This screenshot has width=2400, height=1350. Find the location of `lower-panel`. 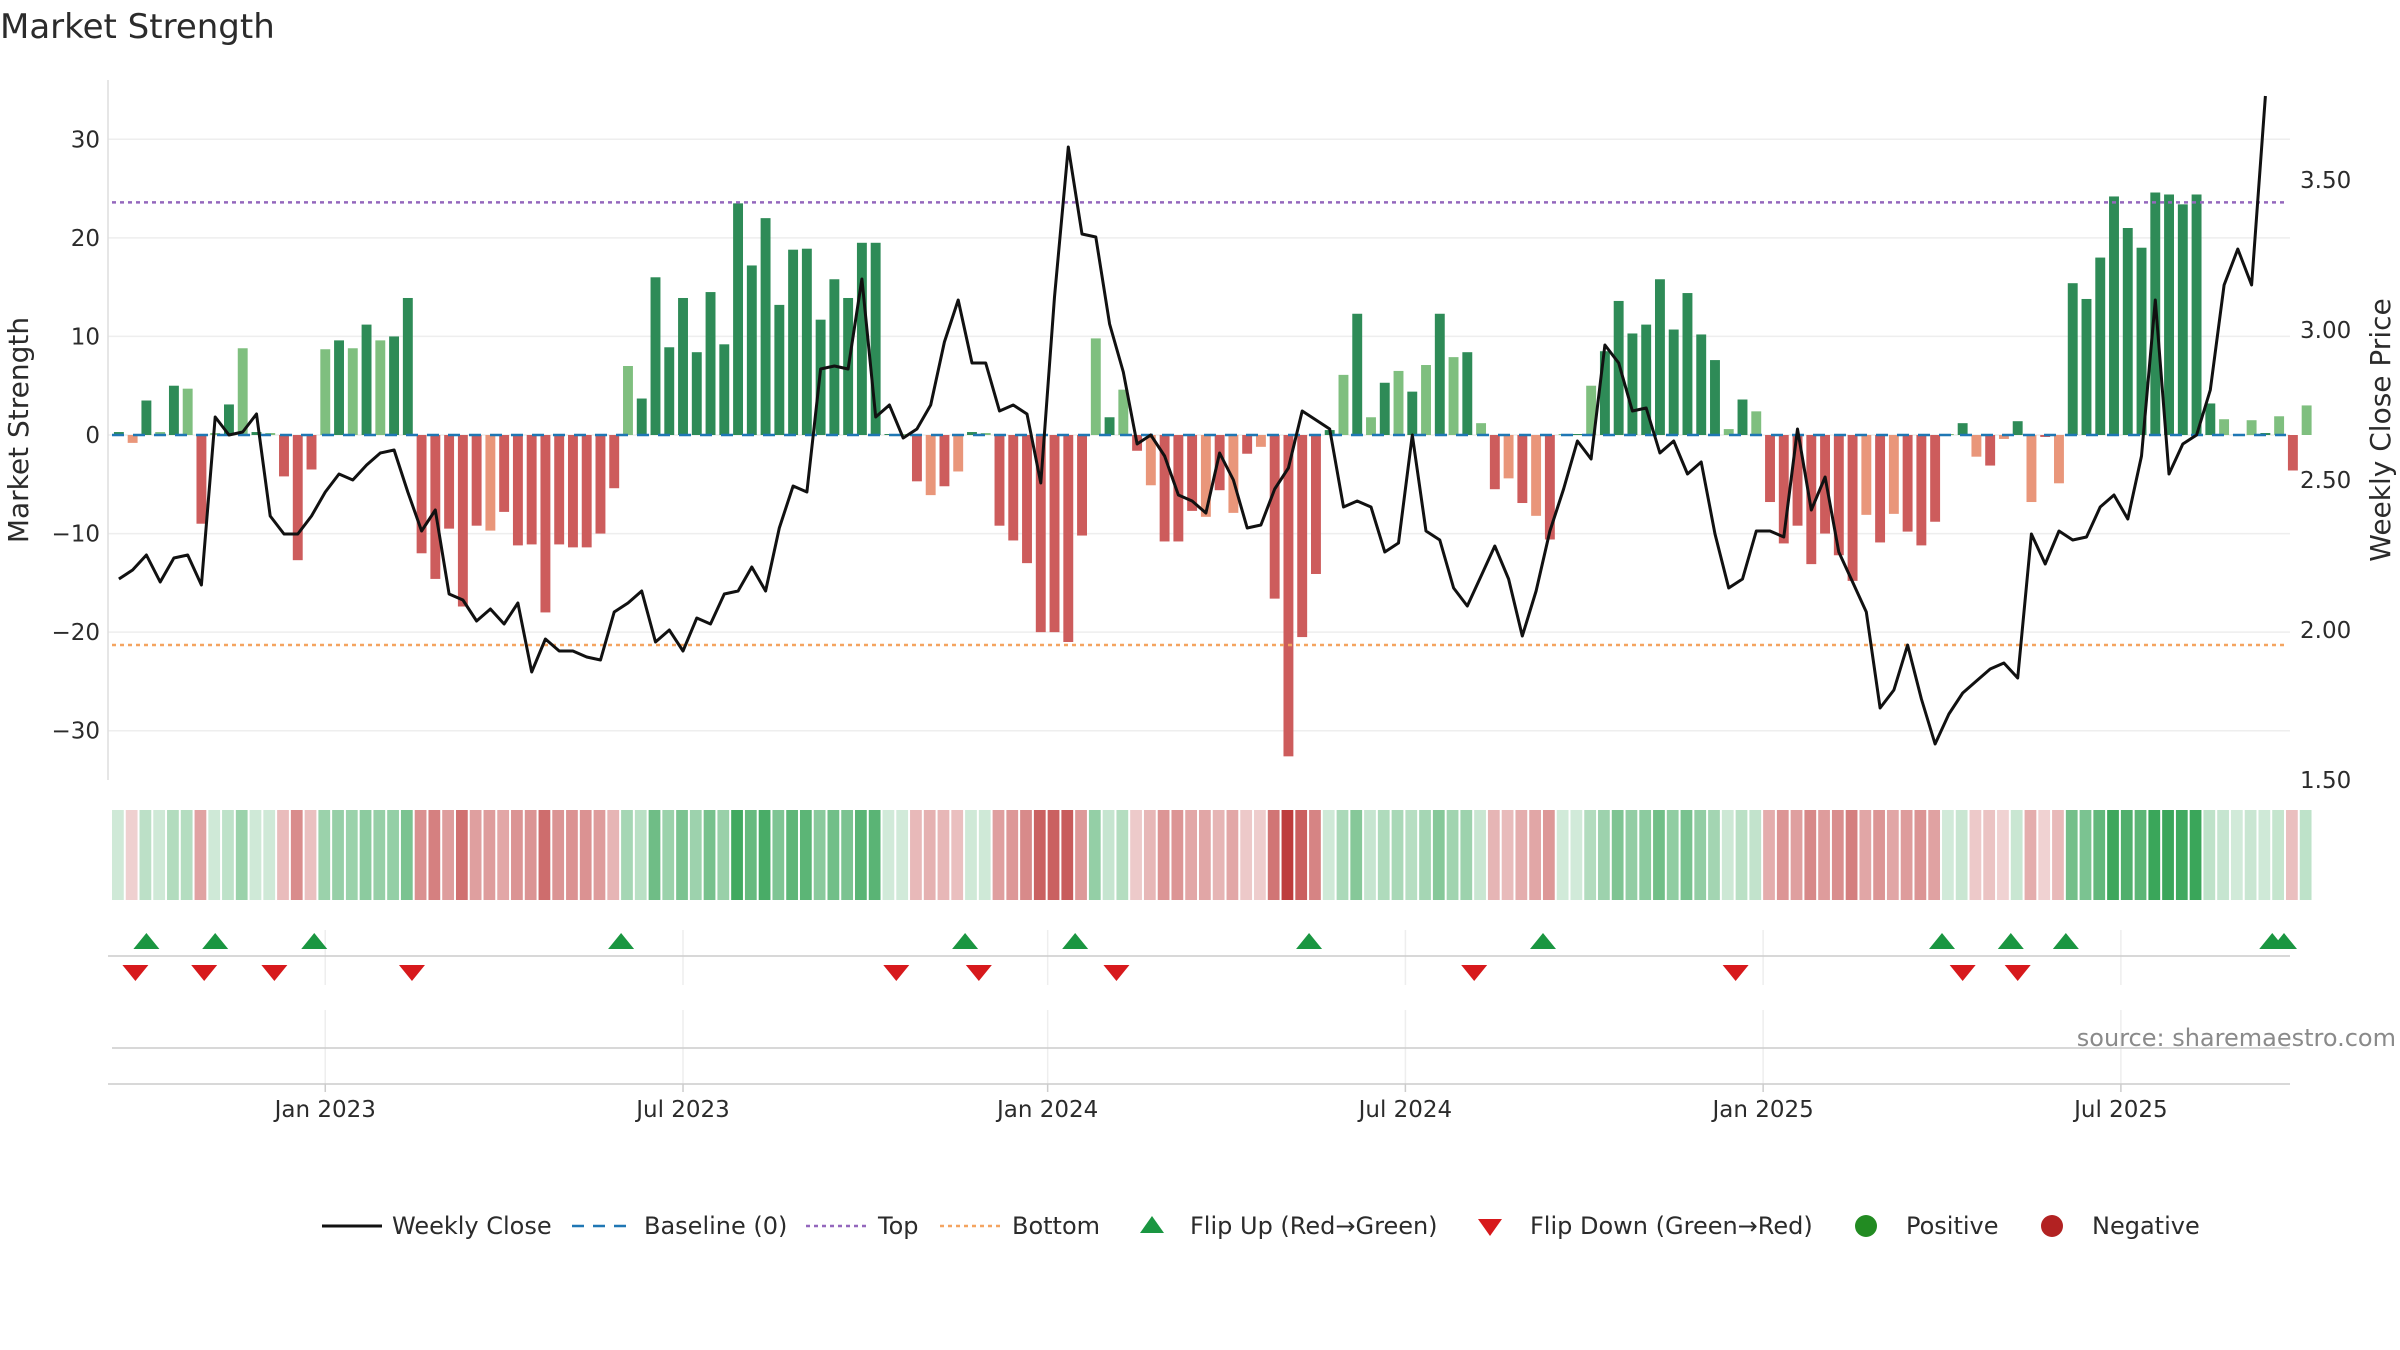

lower-panel is located at coordinates (1199, 1066).